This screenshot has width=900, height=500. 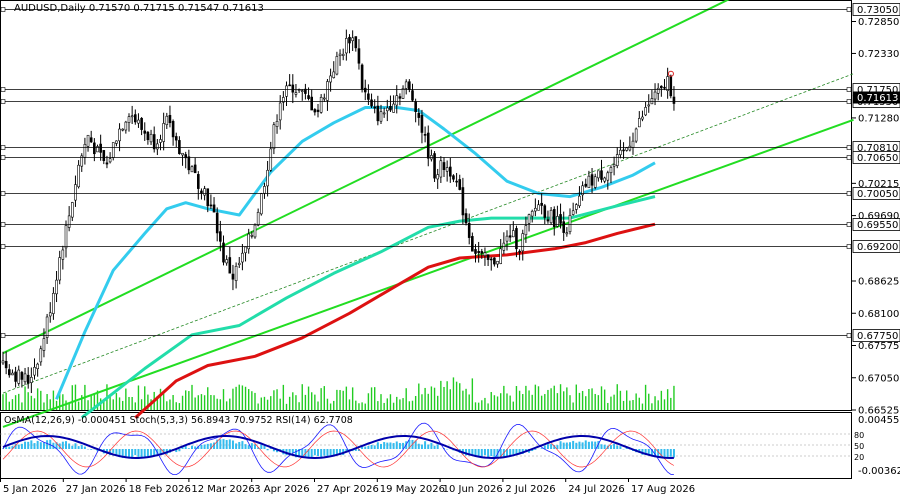 What do you see at coordinates (222, 489) in the screenshot?
I see `x-date-label: 12 Mar 2026` at bounding box center [222, 489].